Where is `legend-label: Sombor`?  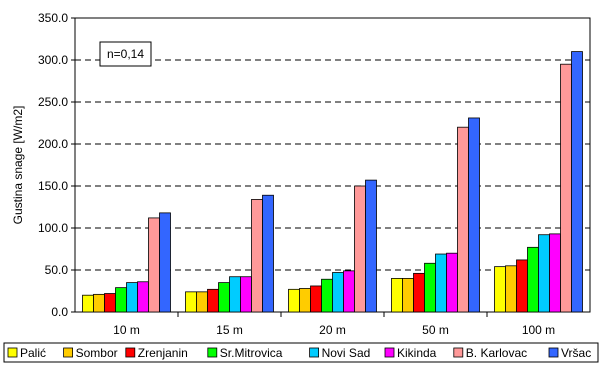
legend-label: Sombor is located at coordinates (97, 353).